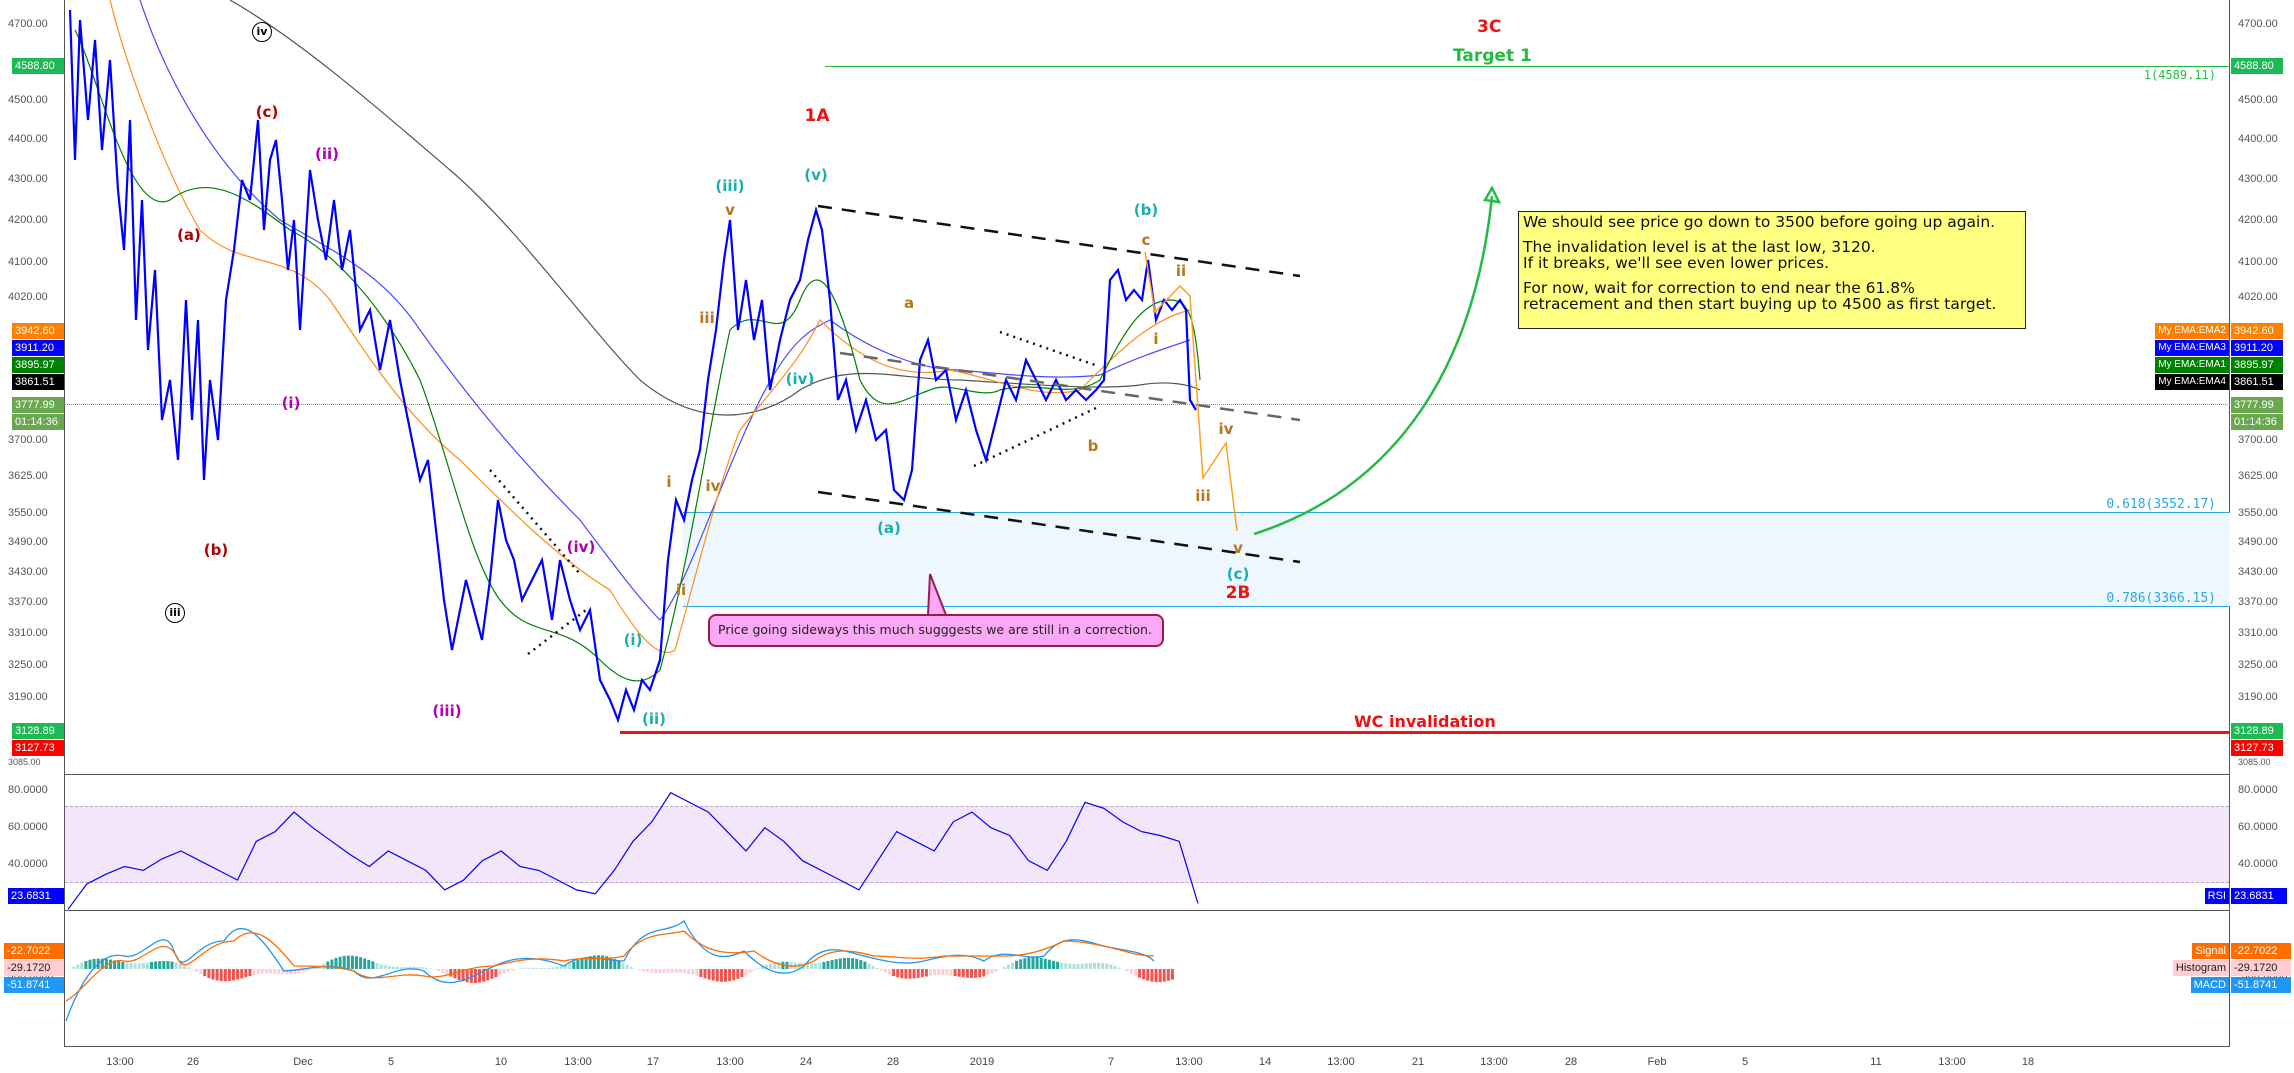  Describe the element at coordinates (1456, 559) in the screenshot. I see `fib-retracement-zone` at that location.